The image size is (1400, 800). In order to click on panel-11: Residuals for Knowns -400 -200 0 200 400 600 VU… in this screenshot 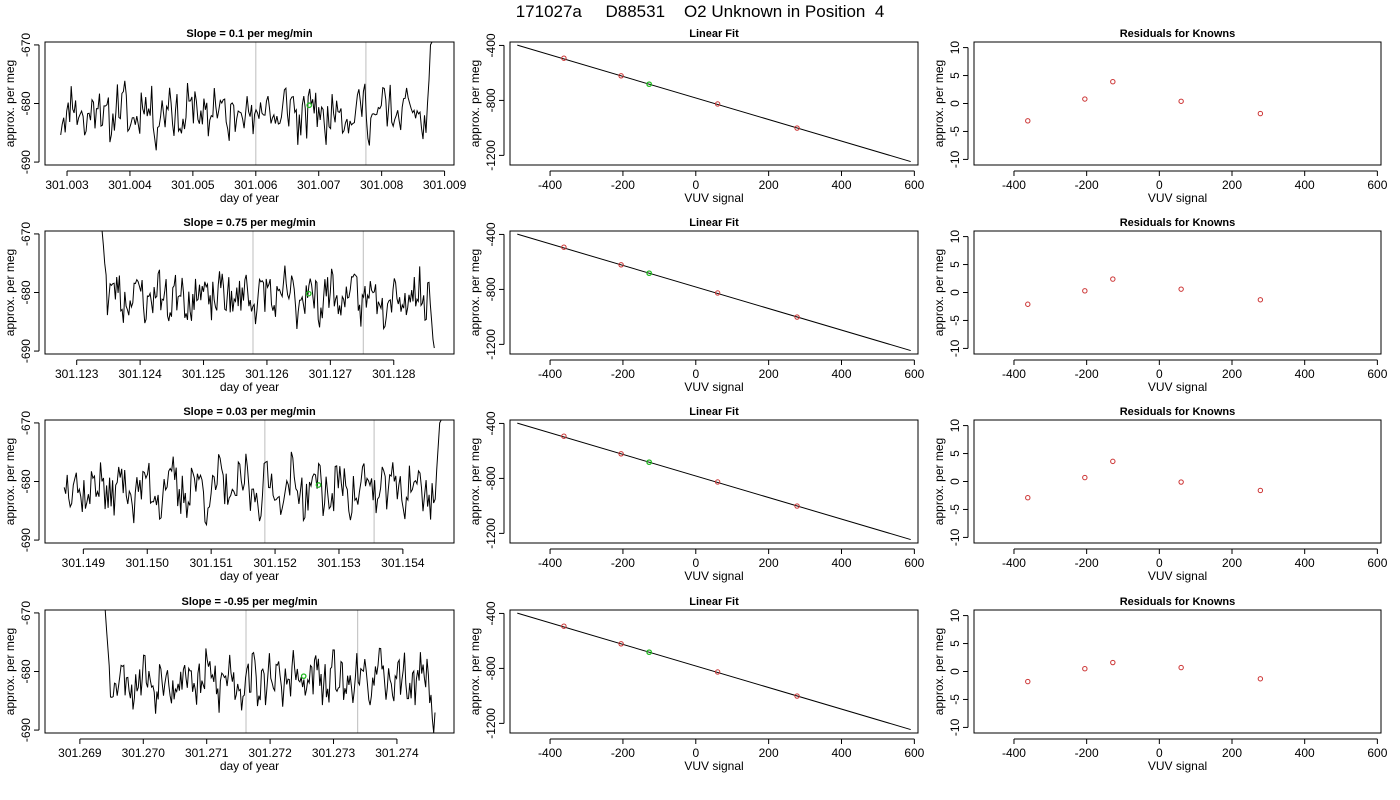, I will do `click(1160, 494)`.